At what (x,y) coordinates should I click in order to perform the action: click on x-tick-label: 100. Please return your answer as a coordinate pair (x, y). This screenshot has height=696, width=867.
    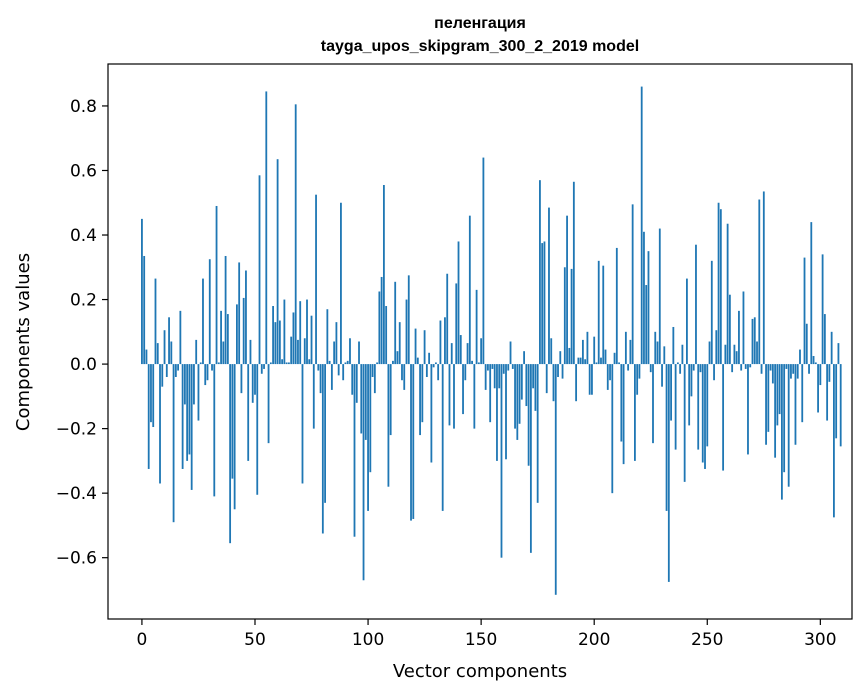
    Looking at the image, I should click on (368, 640).